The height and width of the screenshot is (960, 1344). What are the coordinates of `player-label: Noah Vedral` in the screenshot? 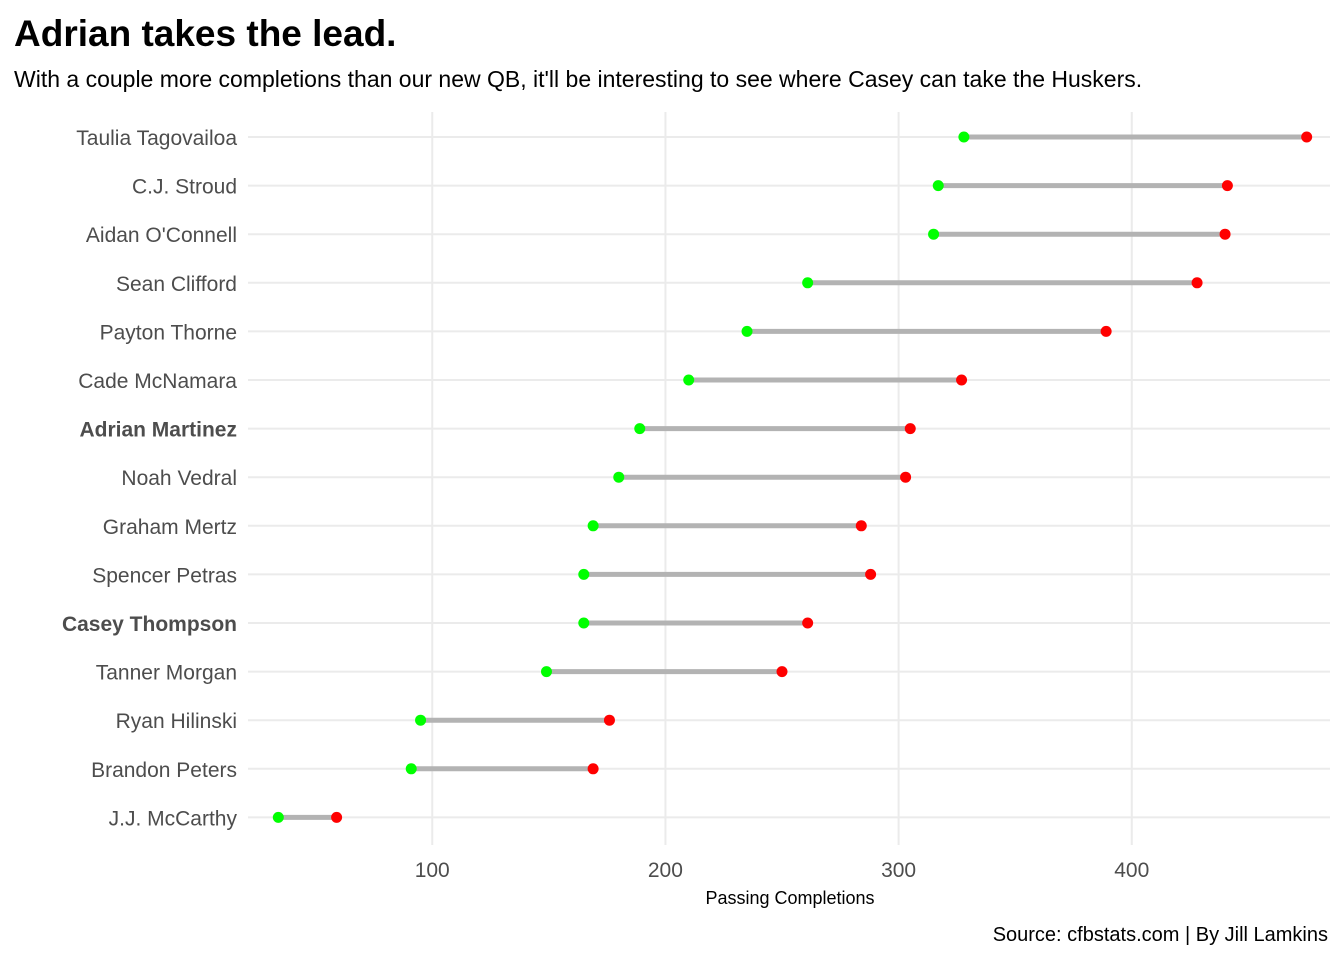 It's located at (179, 478).